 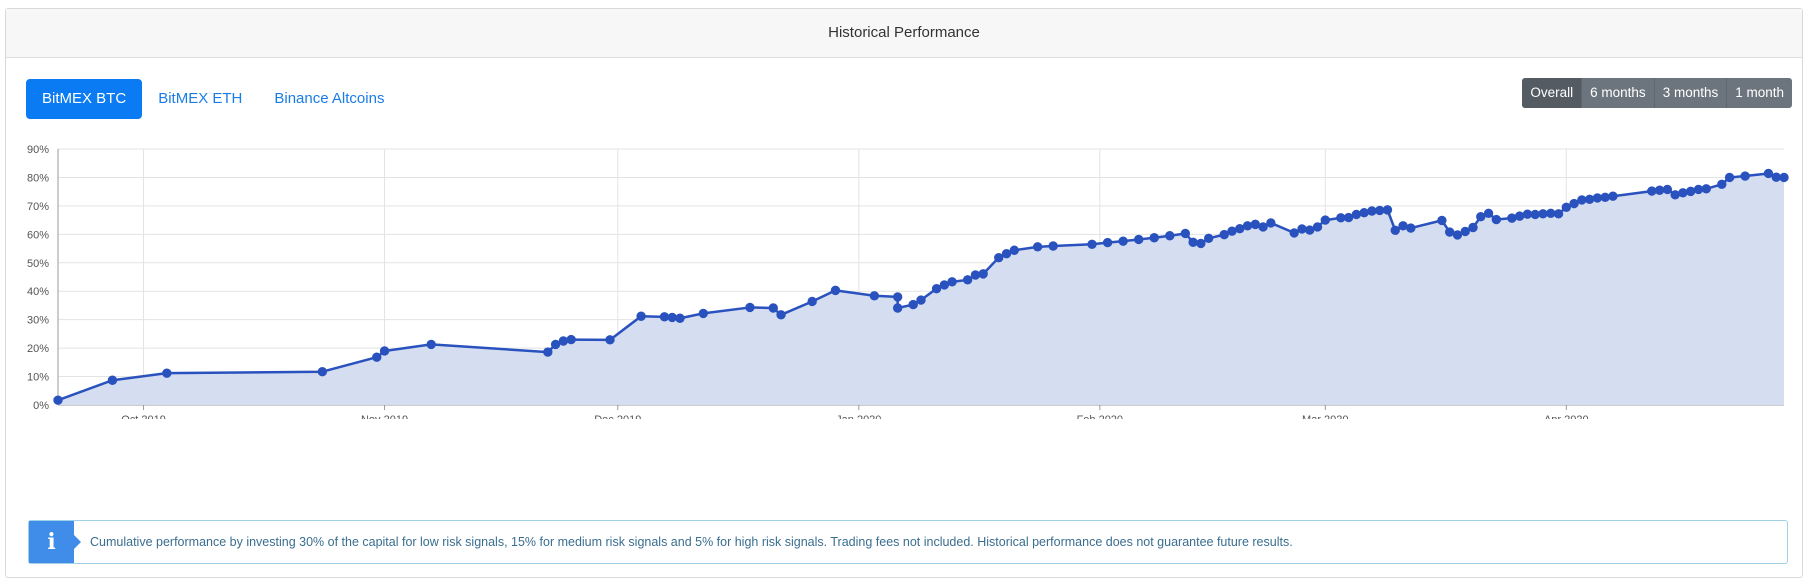 I want to click on x-tick-label: Apr 2020, so click(x=1566, y=416).